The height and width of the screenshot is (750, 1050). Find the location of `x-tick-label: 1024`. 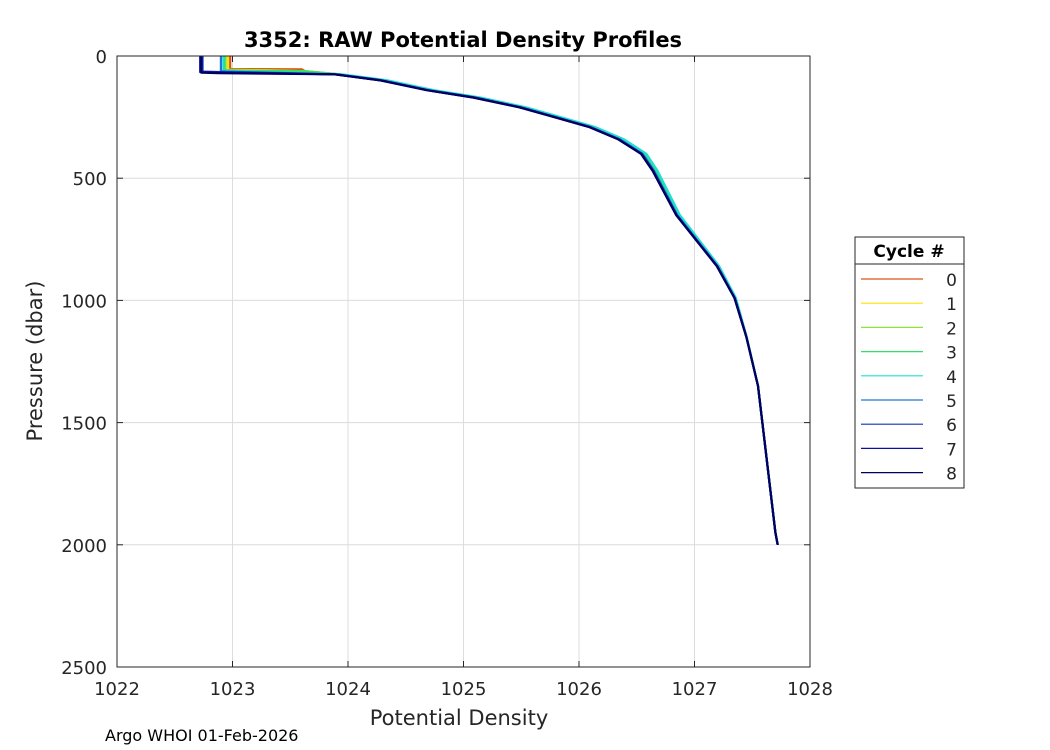

x-tick-label: 1024 is located at coordinates (348, 689).